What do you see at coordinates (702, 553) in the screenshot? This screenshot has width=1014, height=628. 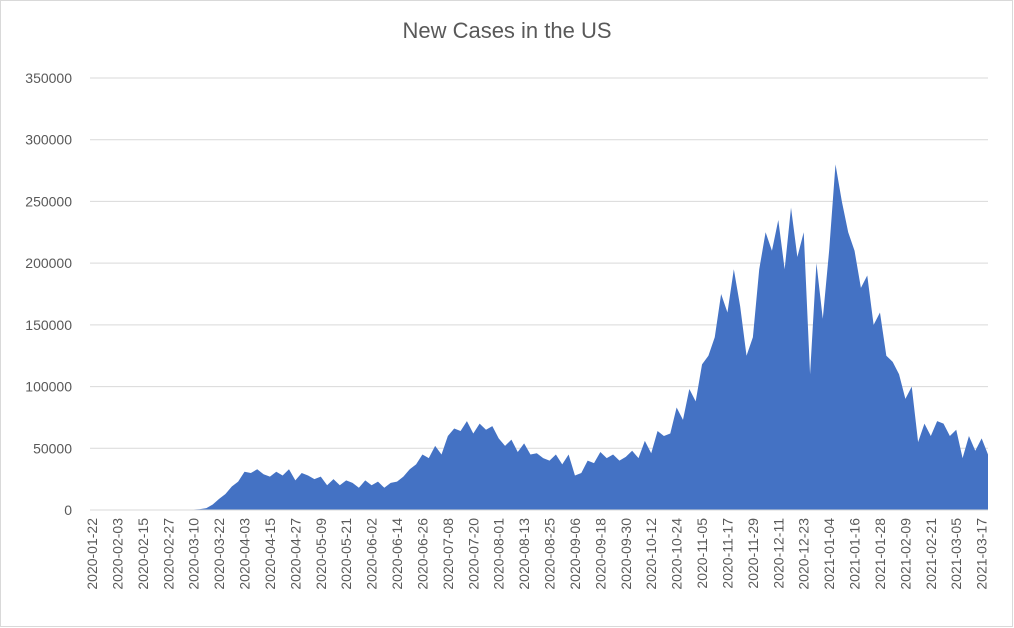 I see `x-tick-label: 2020-11-05` at bounding box center [702, 553].